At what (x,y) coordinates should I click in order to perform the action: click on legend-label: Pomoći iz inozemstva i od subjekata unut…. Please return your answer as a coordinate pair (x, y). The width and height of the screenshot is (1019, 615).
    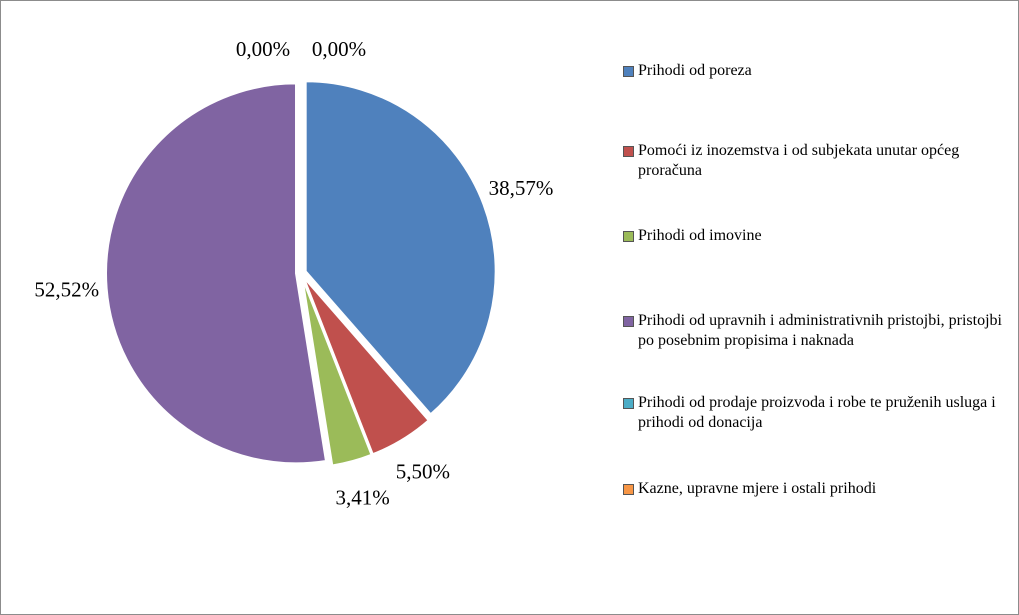
    Looking at the image, I should click on (799, 160).